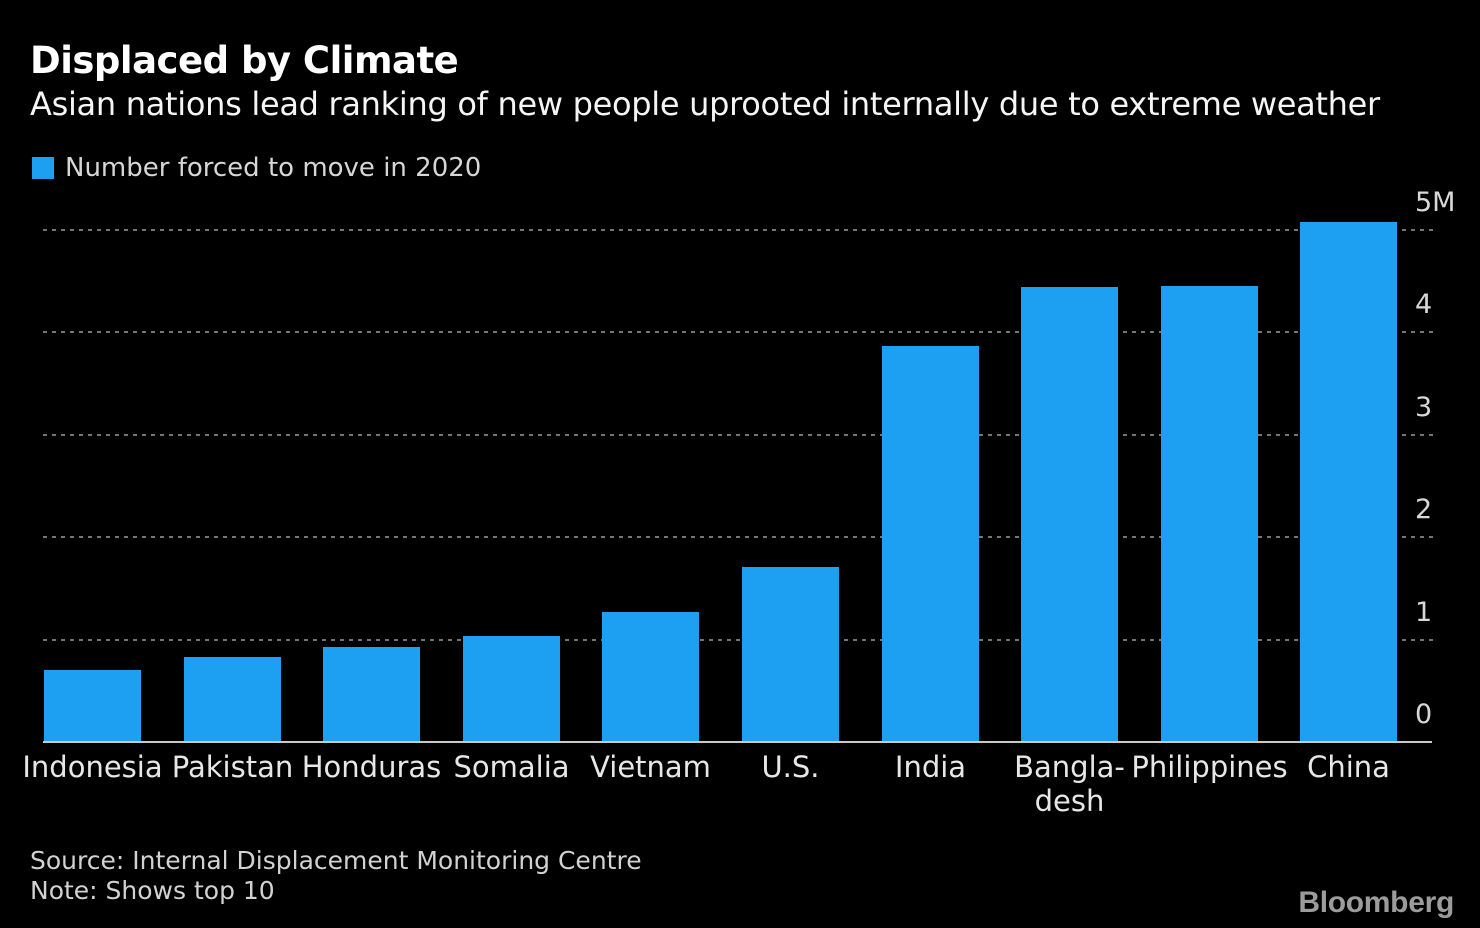 This screenshot has height=928, width=1480. Describe the element at coordinates (232, 767) in the screenshot. I see `x-axis-tick-label-pakistan: Pakistan` at that location.